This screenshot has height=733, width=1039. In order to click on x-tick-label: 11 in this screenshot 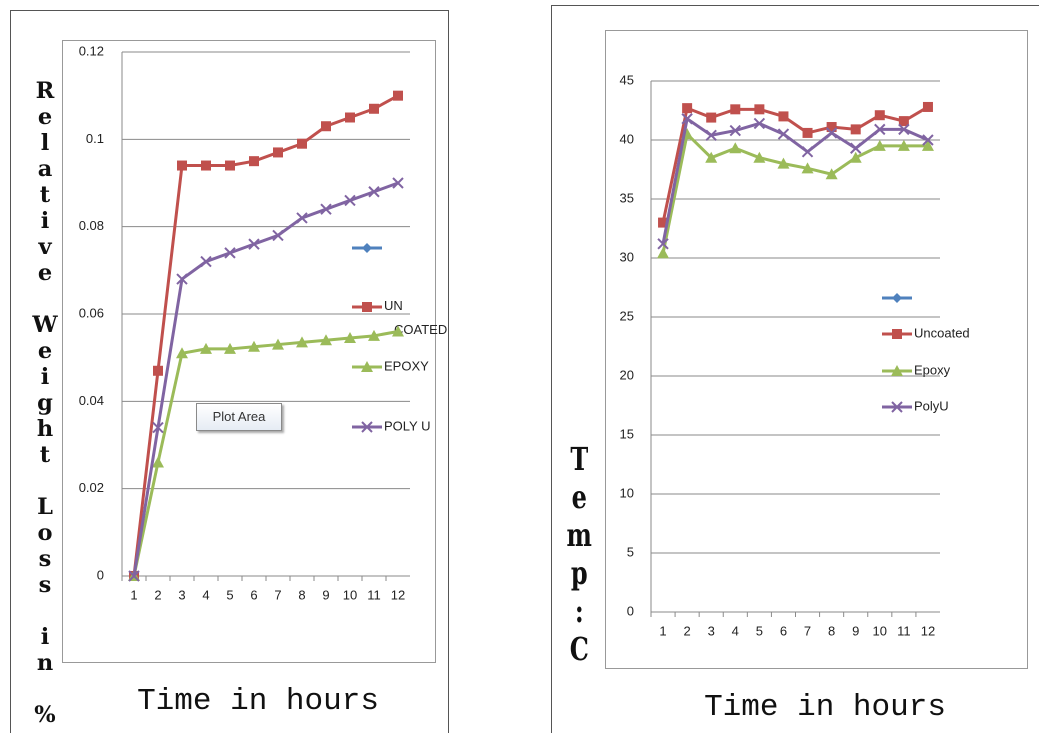, I will do `click(904, 630)`.